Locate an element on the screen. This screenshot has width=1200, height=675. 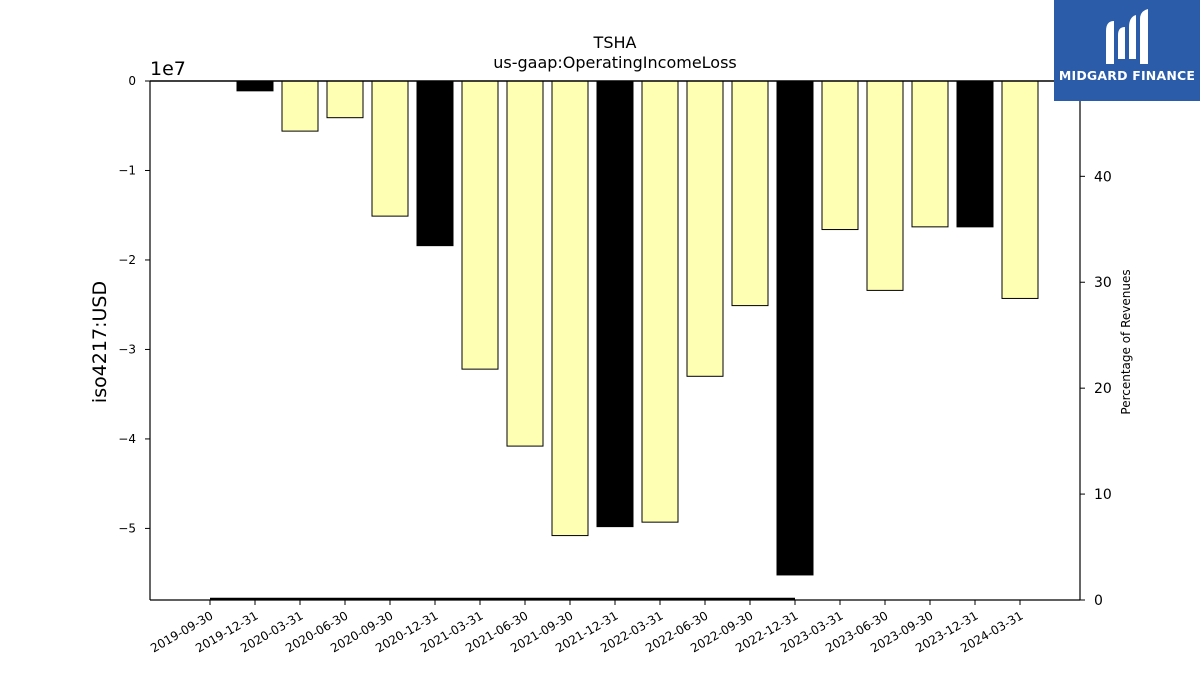
y-tick-label: −3 is located at coordinates (127, 349).